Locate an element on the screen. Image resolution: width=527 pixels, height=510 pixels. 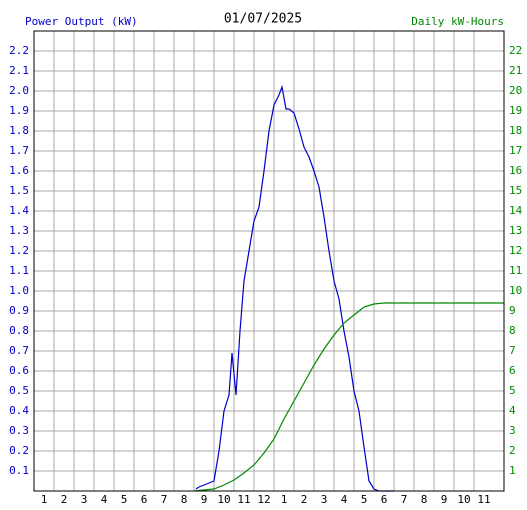
y2-tick-label: 16 is located at coordinates (515, 170).